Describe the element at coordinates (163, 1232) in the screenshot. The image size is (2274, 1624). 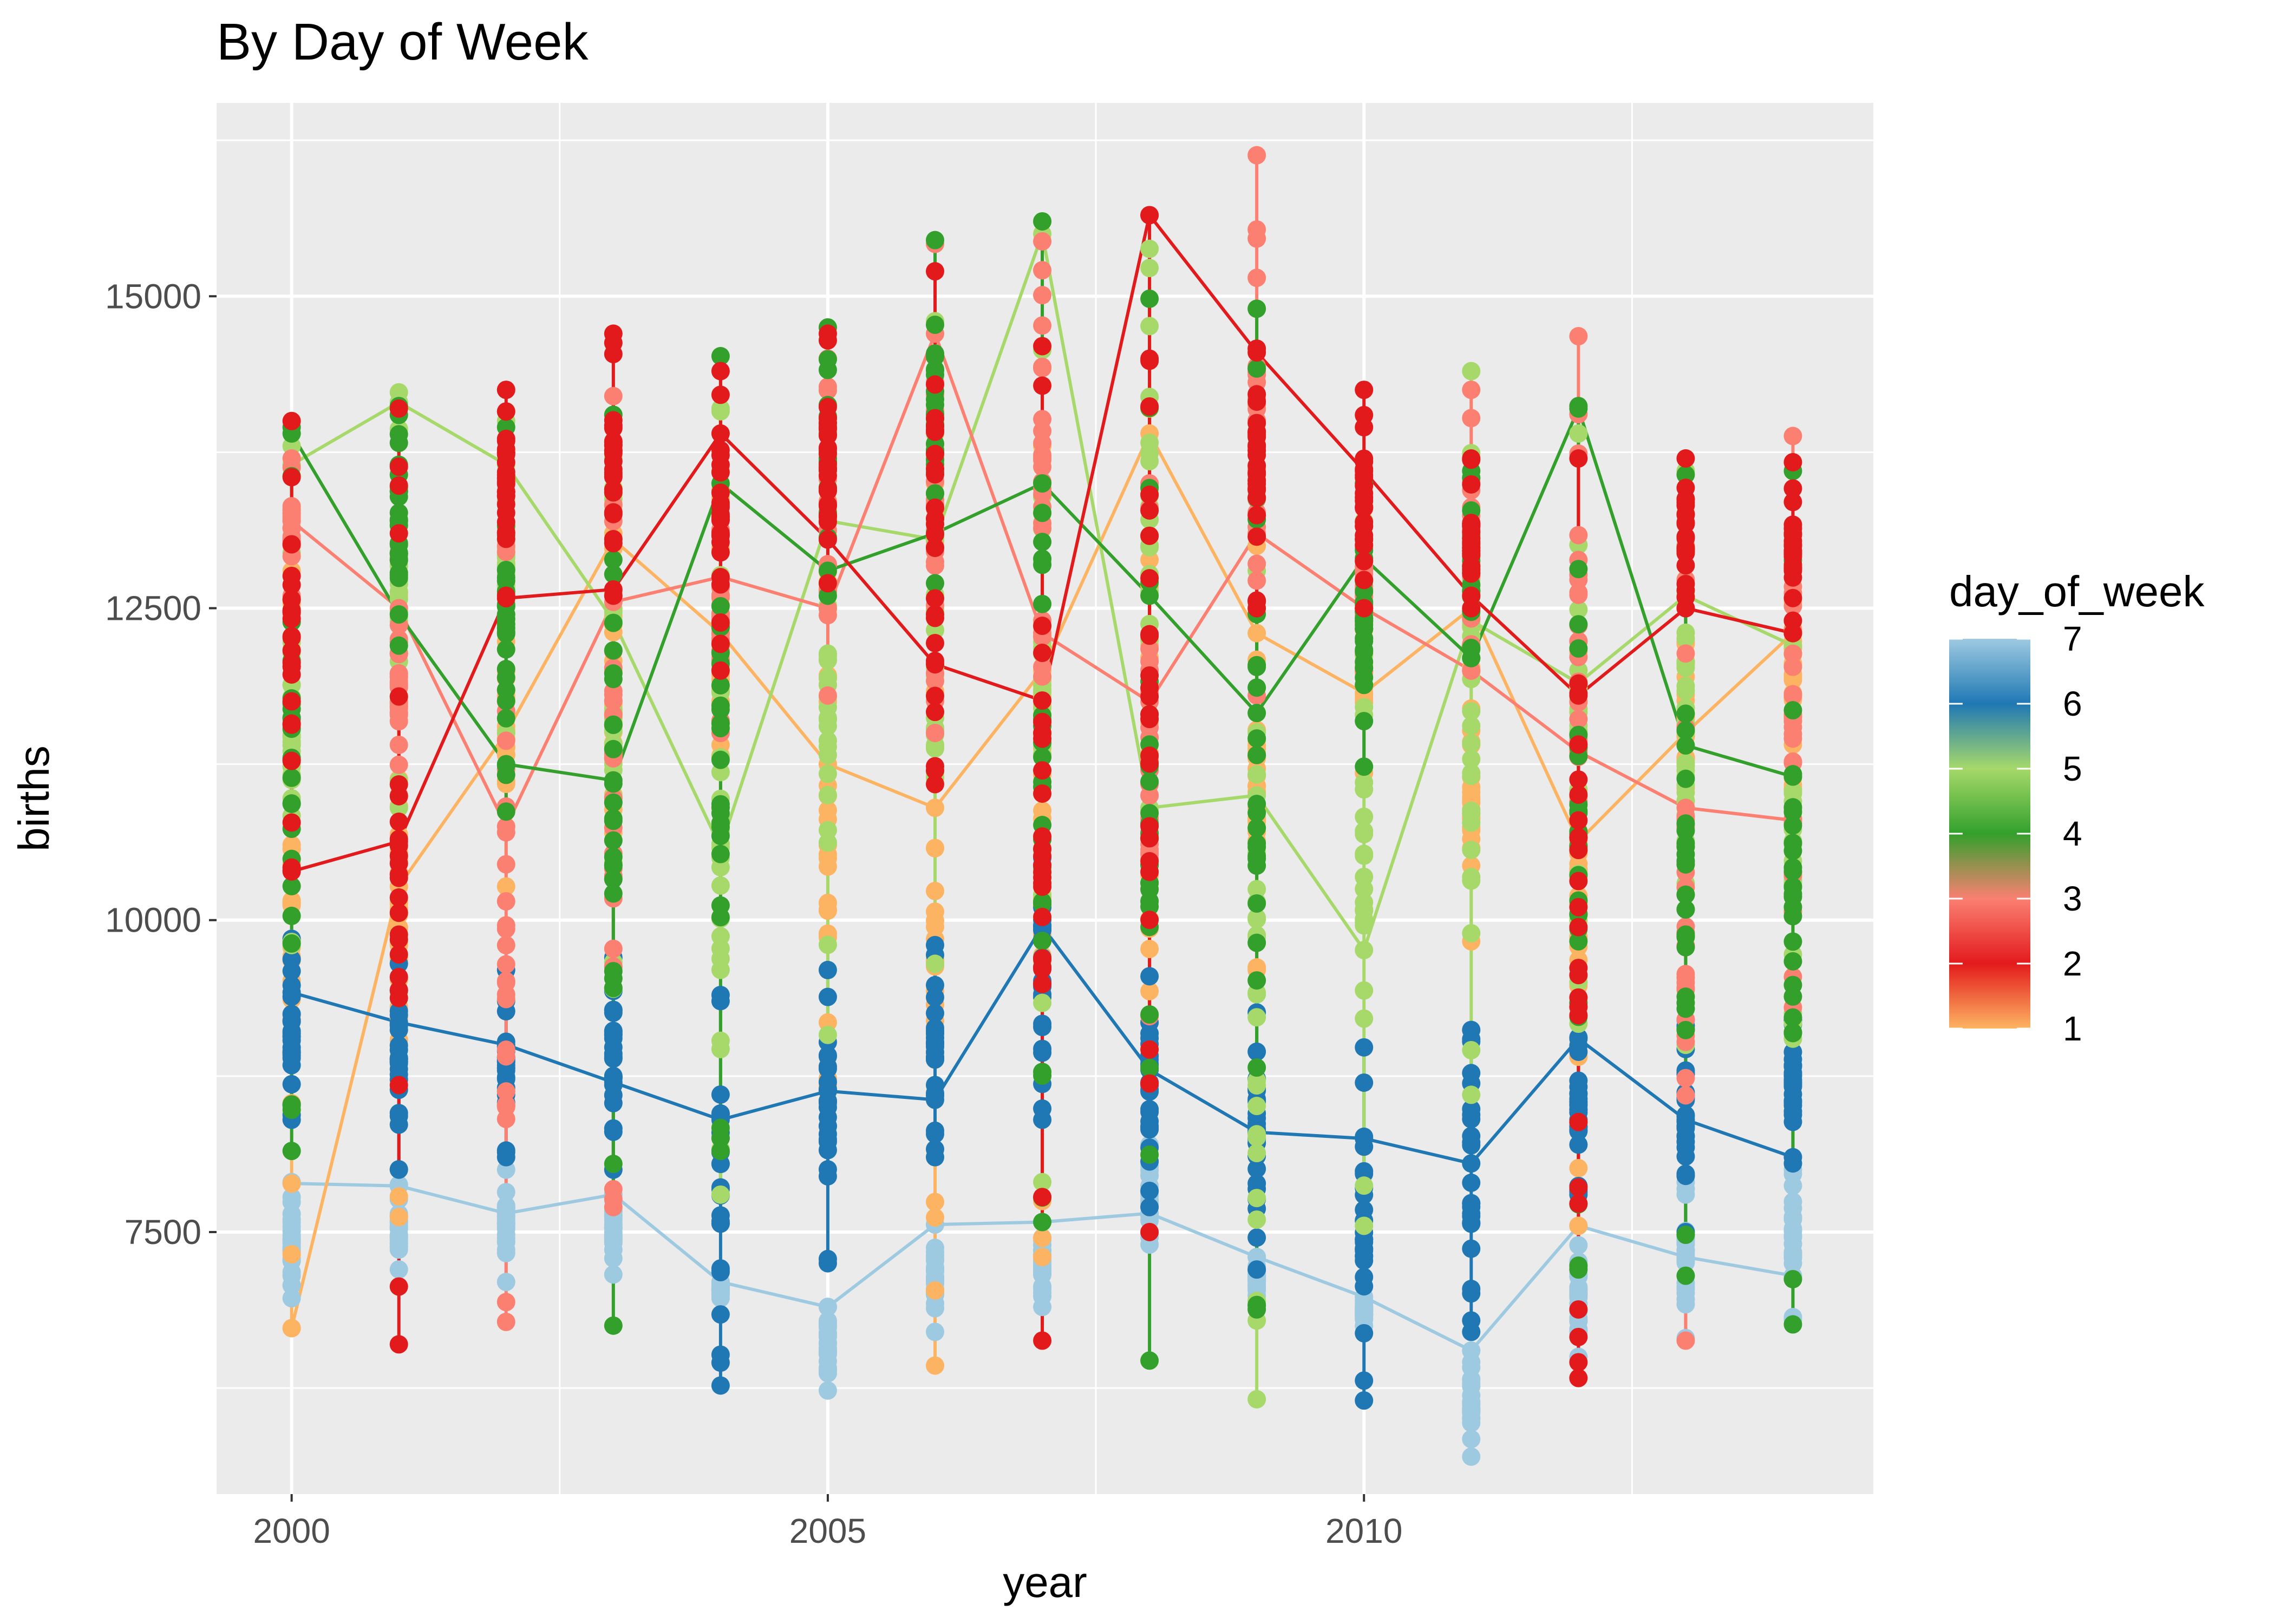
I see `y-tick-label: 7500` at that location.